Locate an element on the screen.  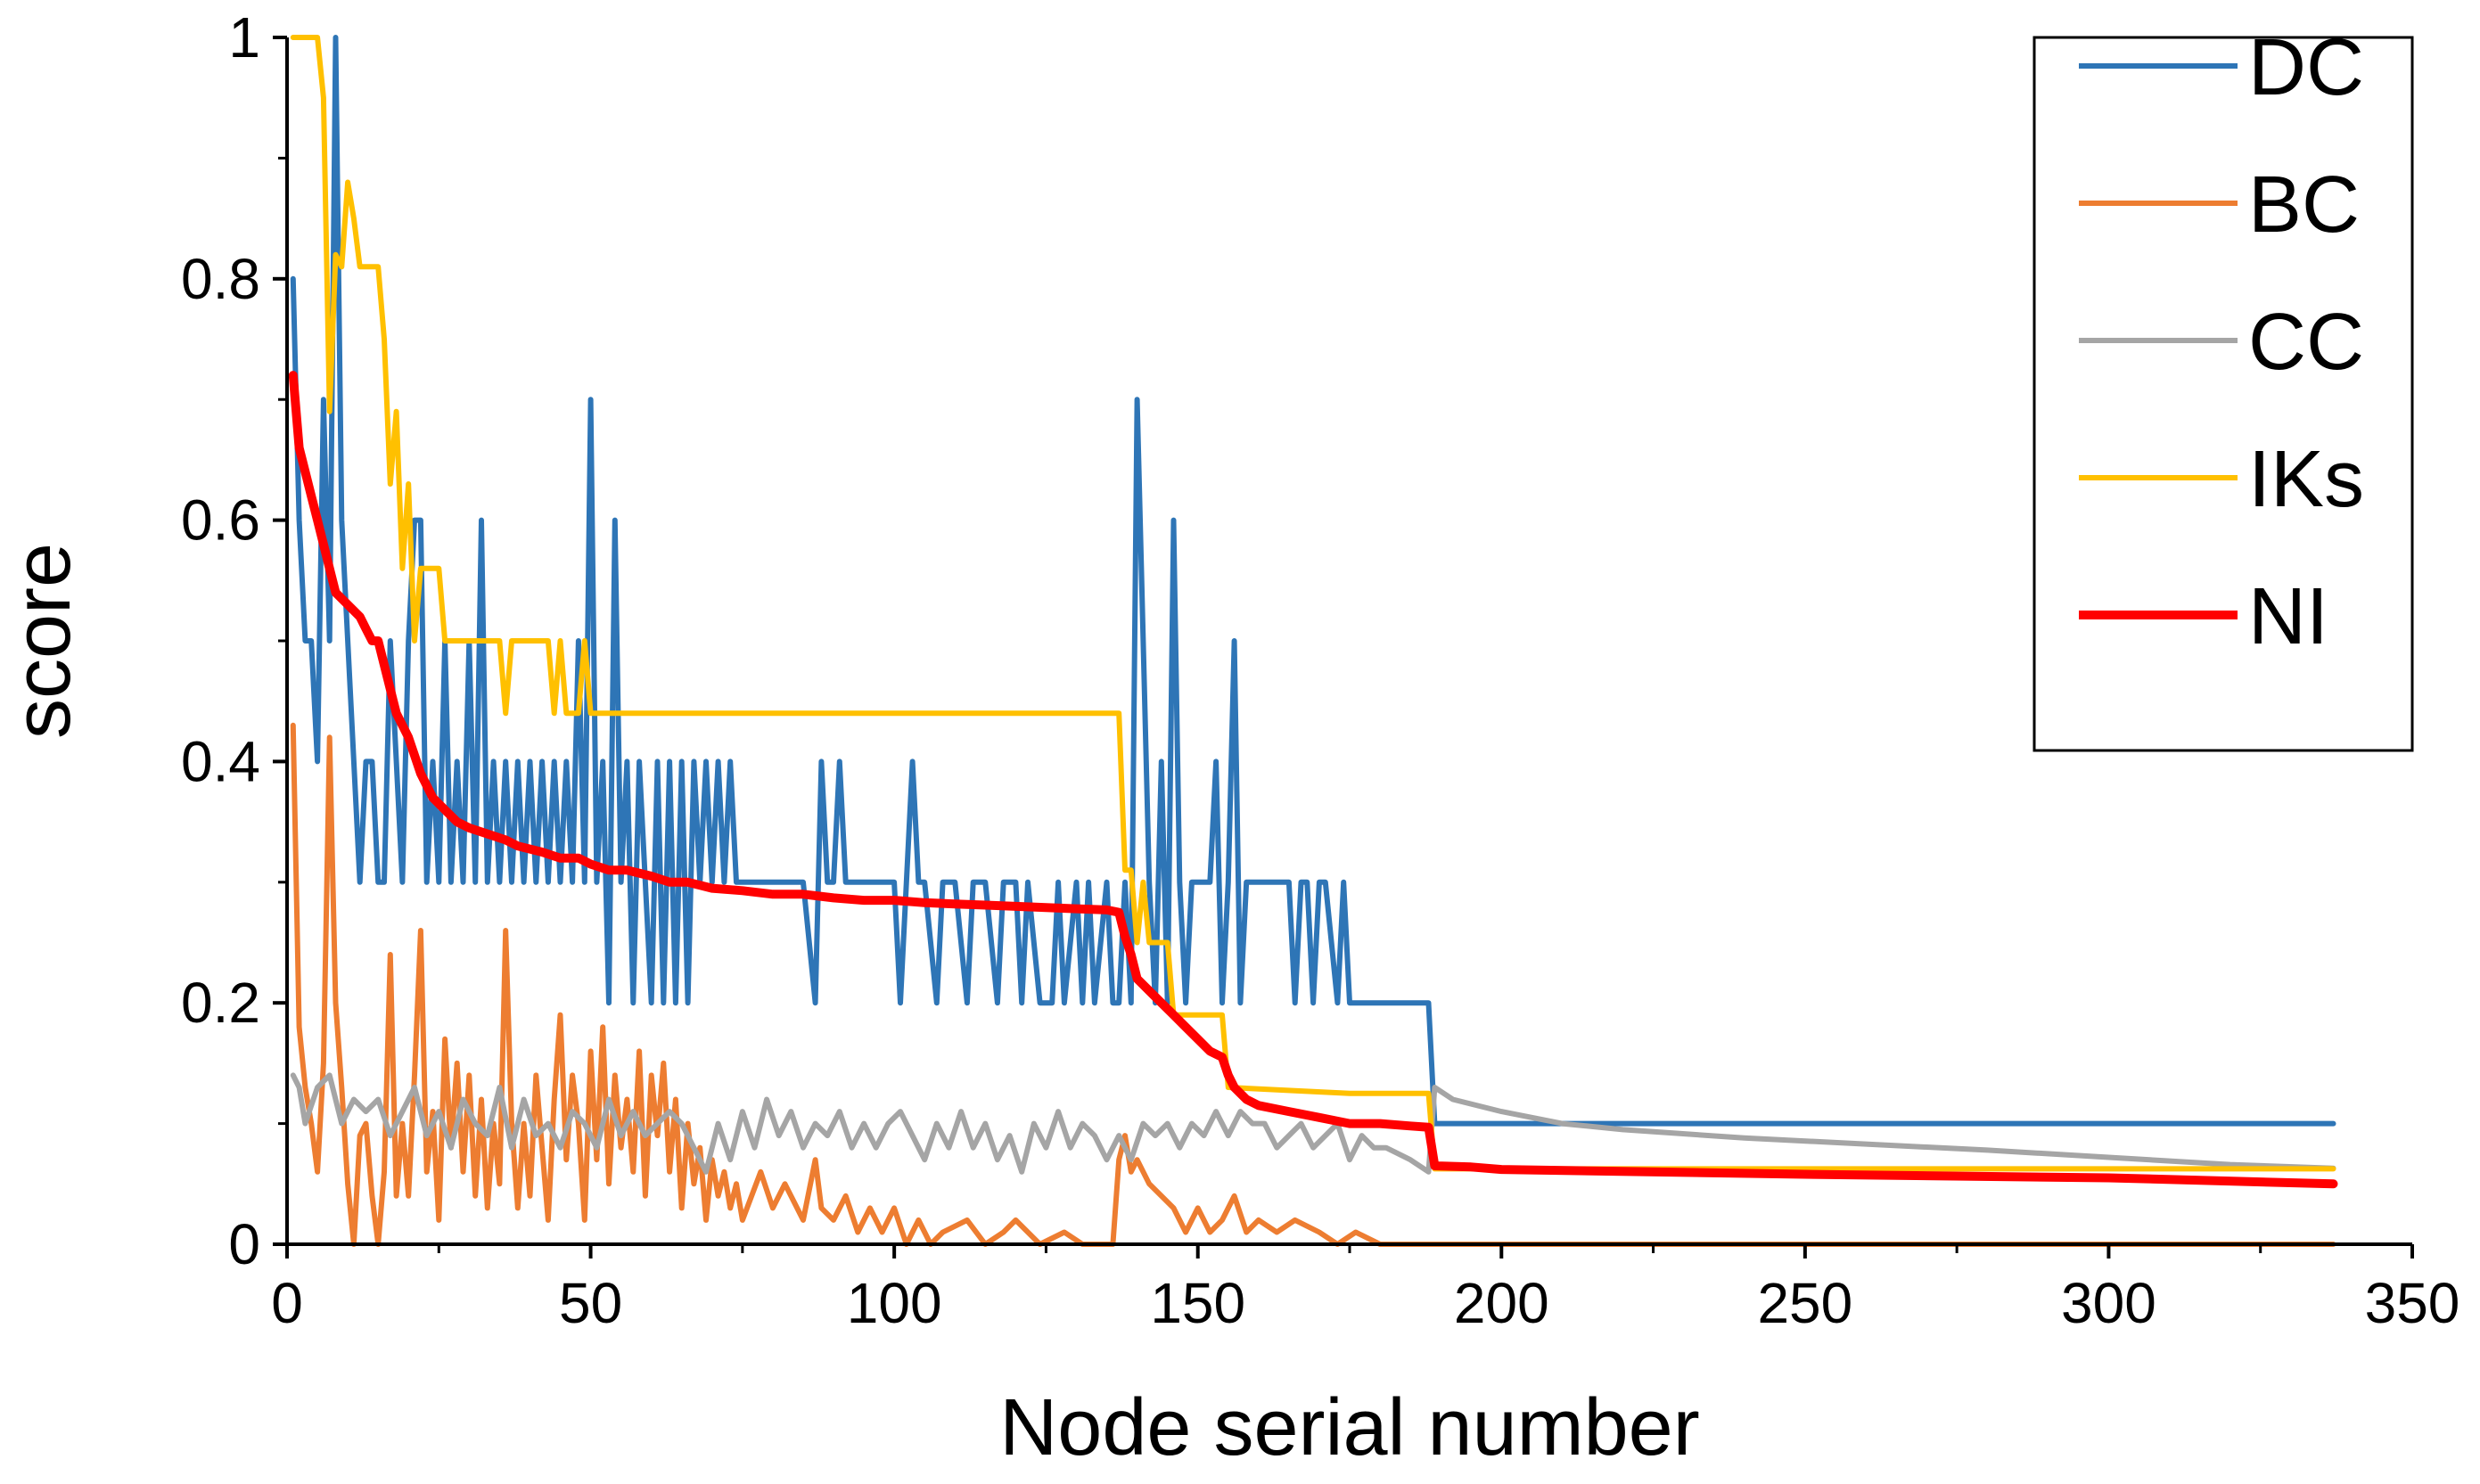
x-tick-label: 100 is located at coordinates (894, 1303).